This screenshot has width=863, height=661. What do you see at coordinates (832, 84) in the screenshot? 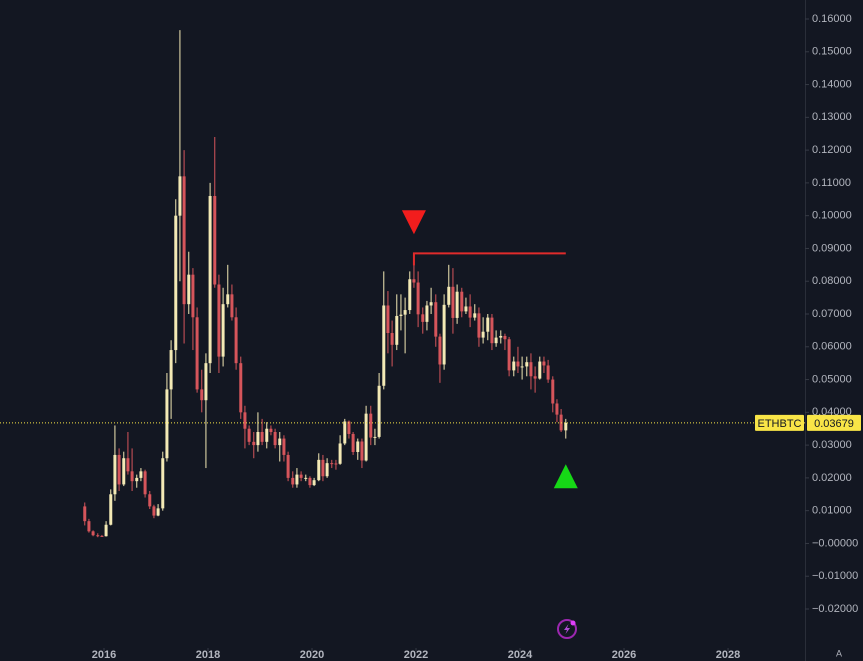
I see `y-tick-label: 0.14000` at bounding box center [832, 84].